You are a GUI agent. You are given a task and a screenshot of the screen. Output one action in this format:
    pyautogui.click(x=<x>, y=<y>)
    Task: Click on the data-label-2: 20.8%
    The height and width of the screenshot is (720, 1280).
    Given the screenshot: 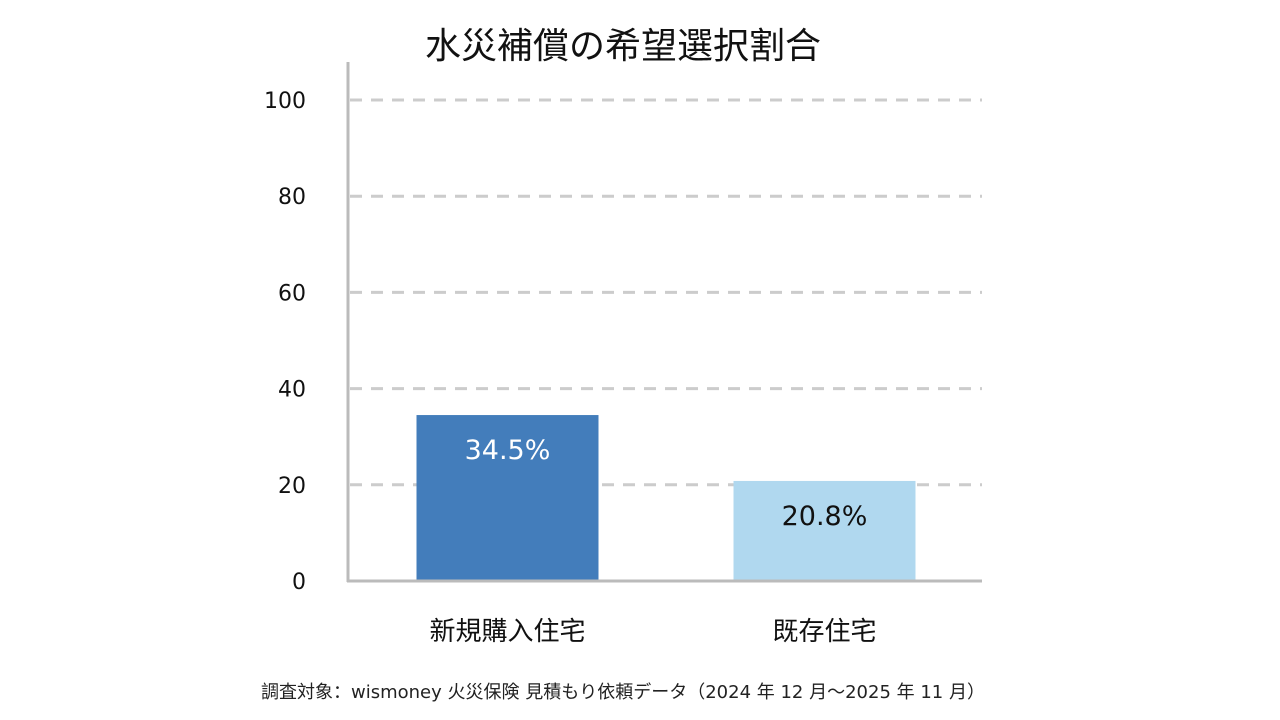 What is the action you would take?
    pyautogui.click(x=825, y=516)
    